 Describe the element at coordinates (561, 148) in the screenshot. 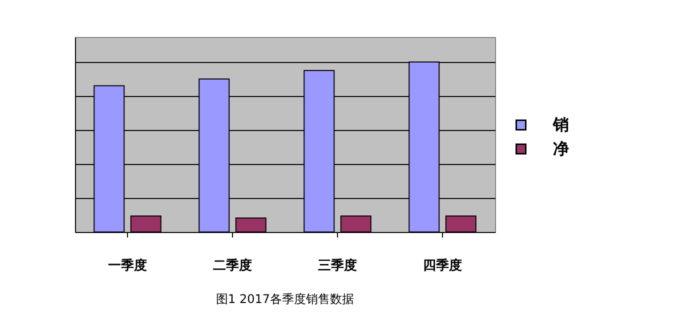

I see `legend-label: 净` at that location.